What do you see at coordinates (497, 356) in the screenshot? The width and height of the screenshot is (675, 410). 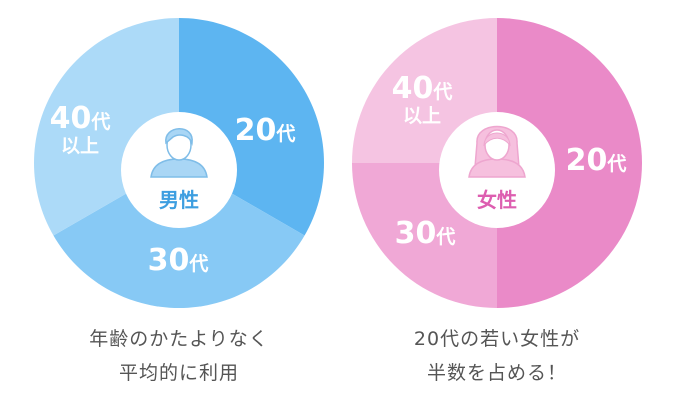 I see `female-caption: 20代の若い女性が 半数を占める！` at bounding box center [497, 356].